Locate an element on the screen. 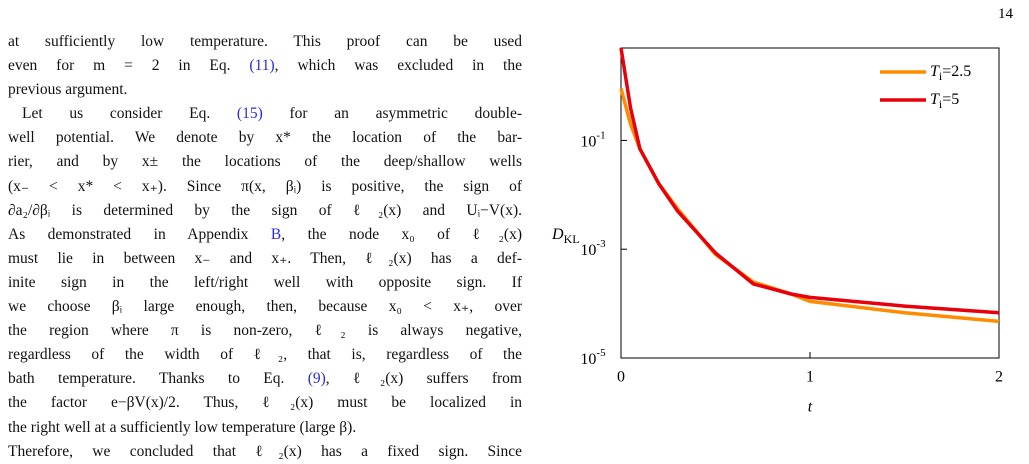 This screenshot has width=1029, height=464. legend-label: Ti=5 is located at coordinates (944, 101).